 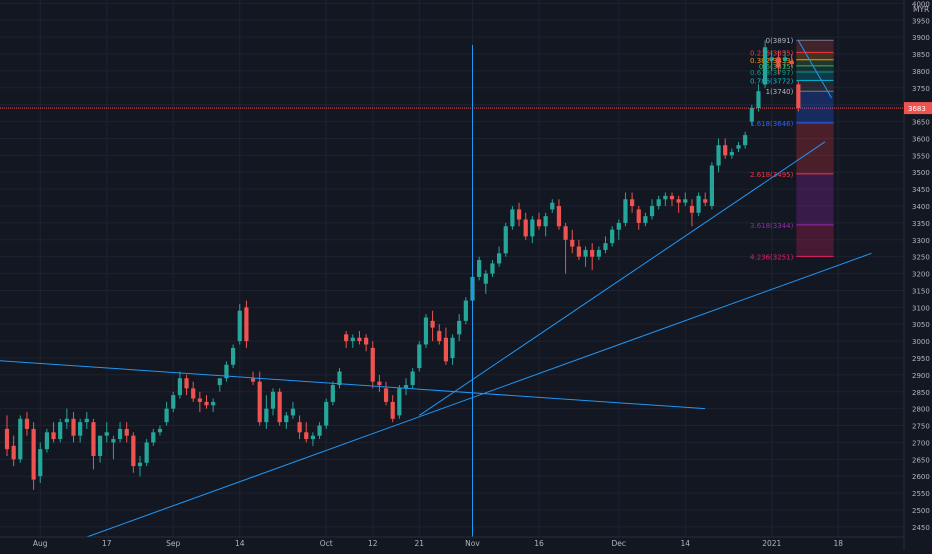 I want to click on last-price-tag, so click(x=918, y=108).